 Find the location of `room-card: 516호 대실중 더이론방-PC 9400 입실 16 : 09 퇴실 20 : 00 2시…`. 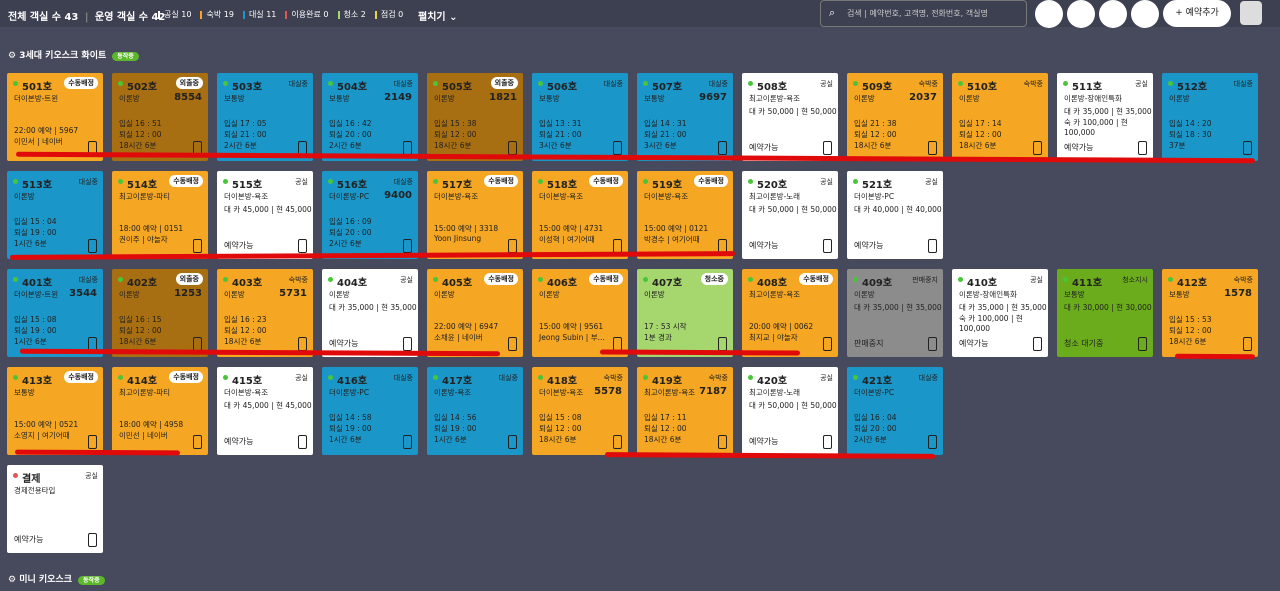

room-card: 516호 대실중 더이론방-PC 9400 입실 16 : 09 퇴실 20 : 00 2시… is located at coordinates (370, 215).